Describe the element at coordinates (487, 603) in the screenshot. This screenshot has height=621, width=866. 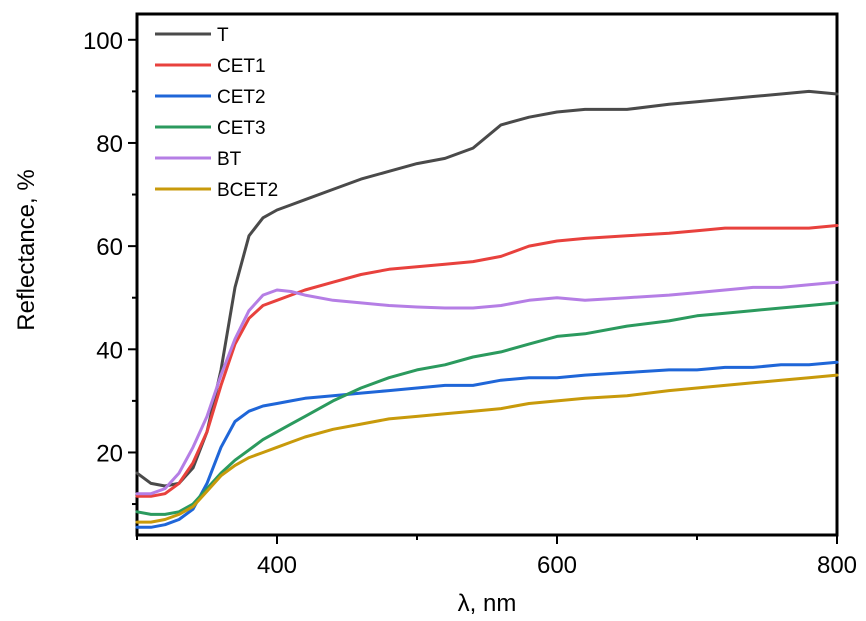
I see `x-axis-title: λ, nm` at that location.